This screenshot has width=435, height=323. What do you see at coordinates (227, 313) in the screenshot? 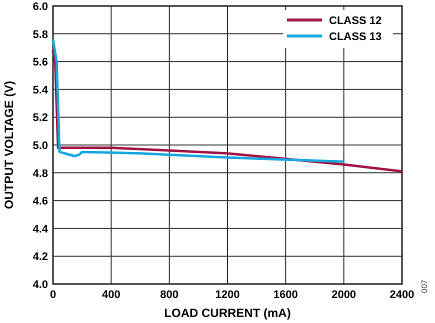
I see `x-axis-title: LOAD CURRENT (mA)` at bounding box center [227, 313].